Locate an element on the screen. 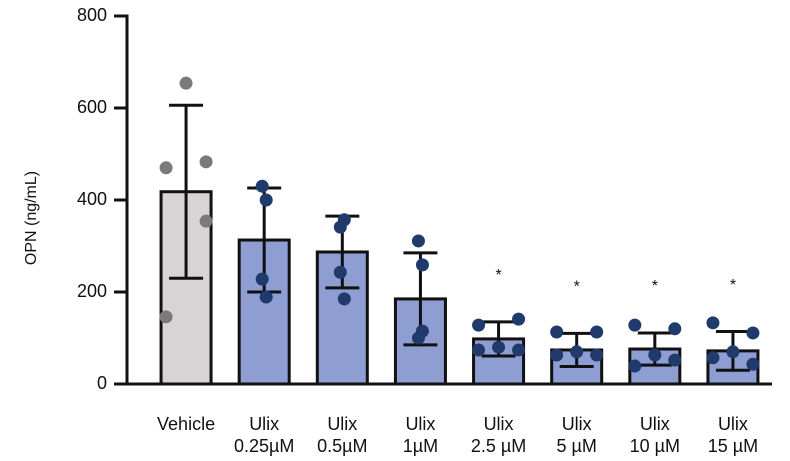 This screenshot has height=461, width=790. y-tick-label: 400 is located at coordinates (92, 199).